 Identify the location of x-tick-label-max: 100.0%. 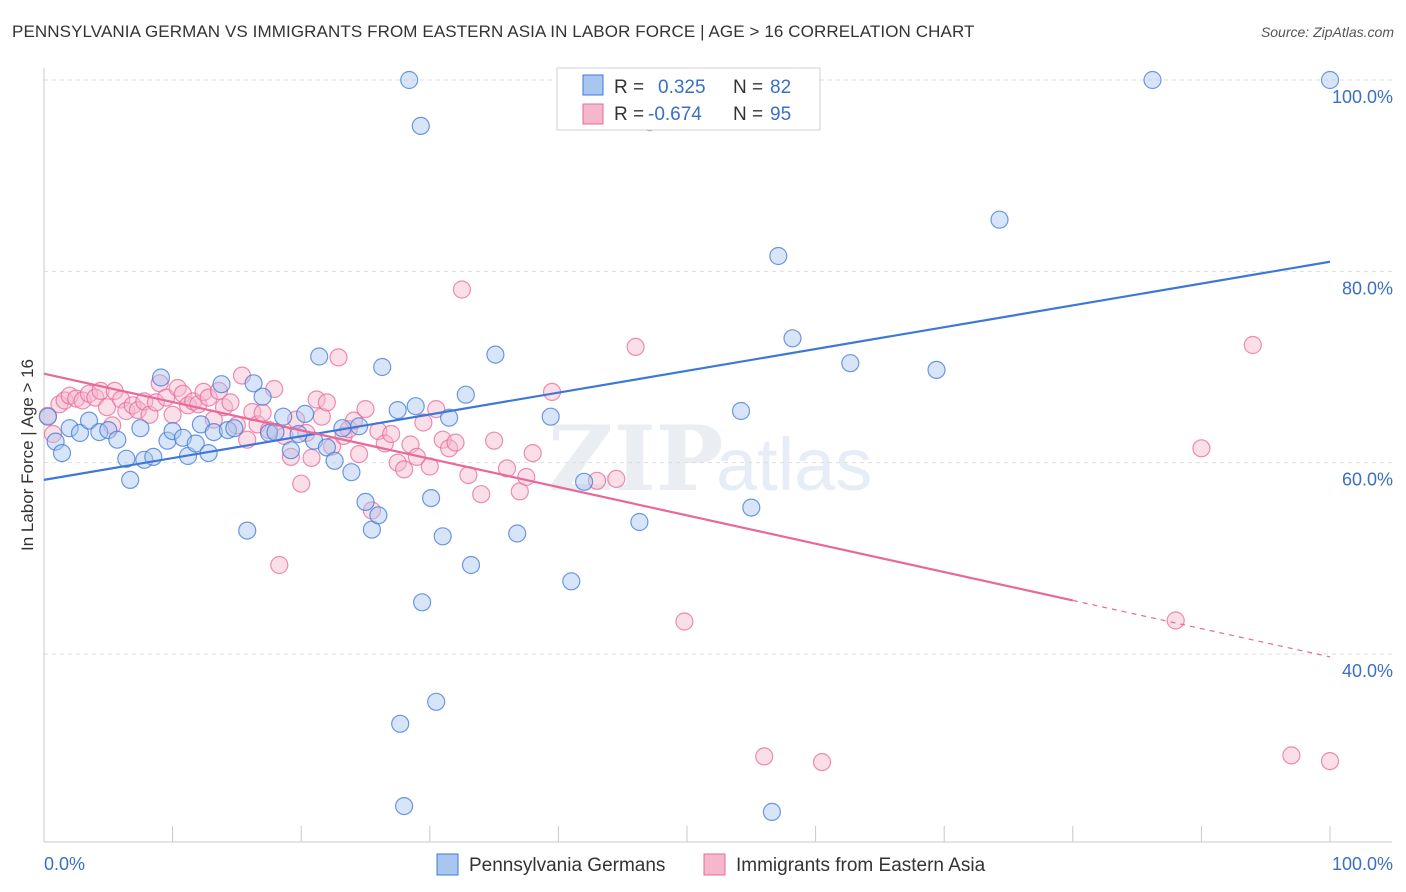
(1362, 864).